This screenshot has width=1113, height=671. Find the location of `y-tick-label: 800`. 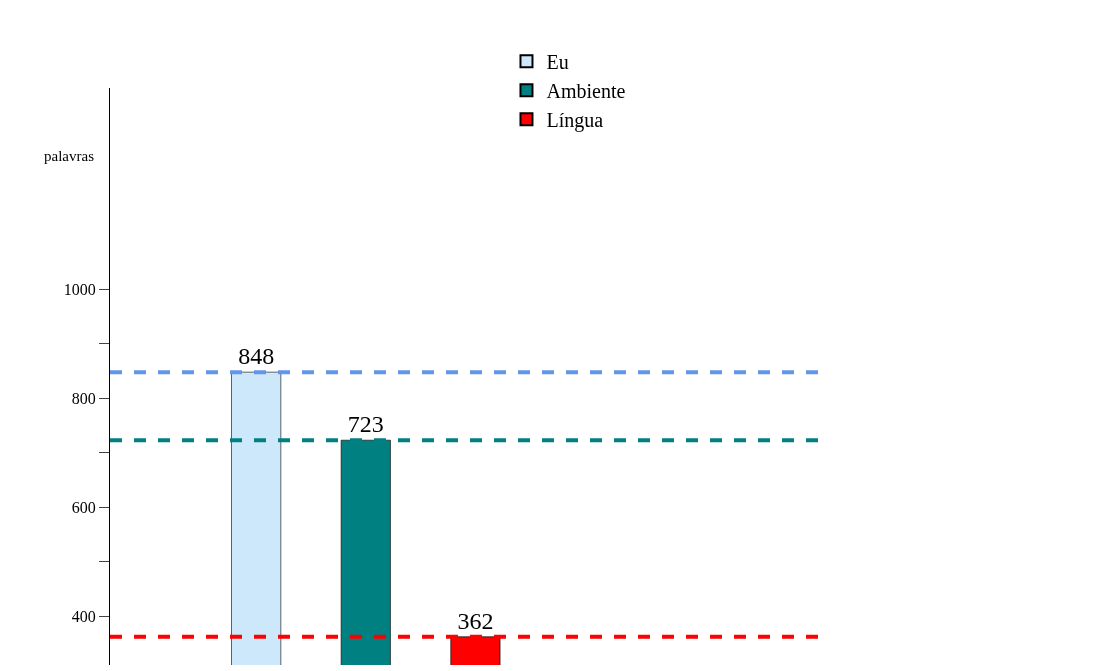

y-tick-label: 800 is located at coordinates (83, 398).